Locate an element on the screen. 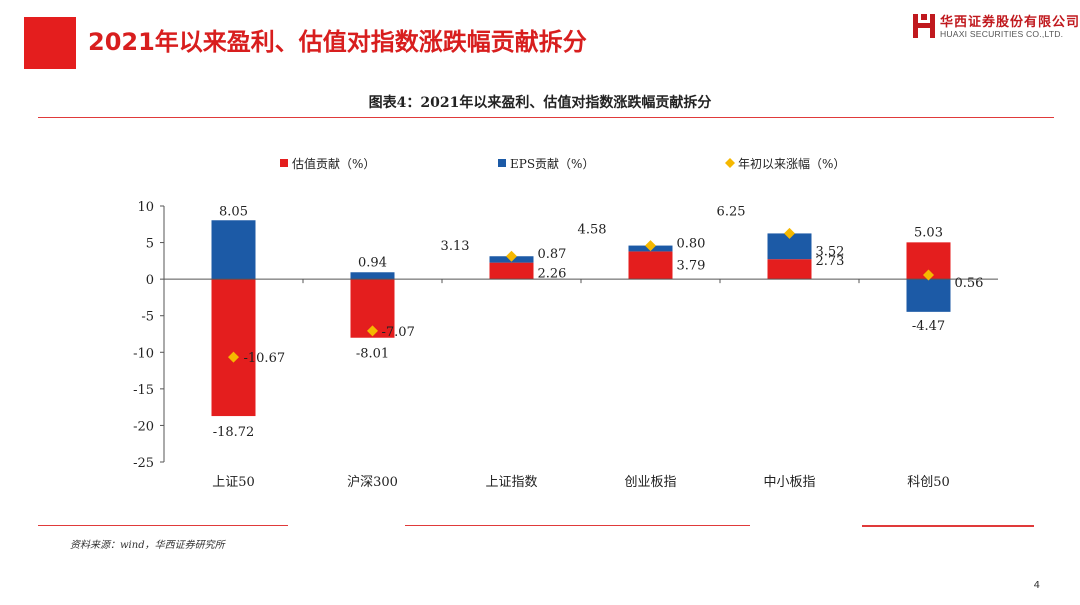 The width and height of the screenshot is (1080, 605). y-tick-label-7: -25 is located at coordinates (143, 463).